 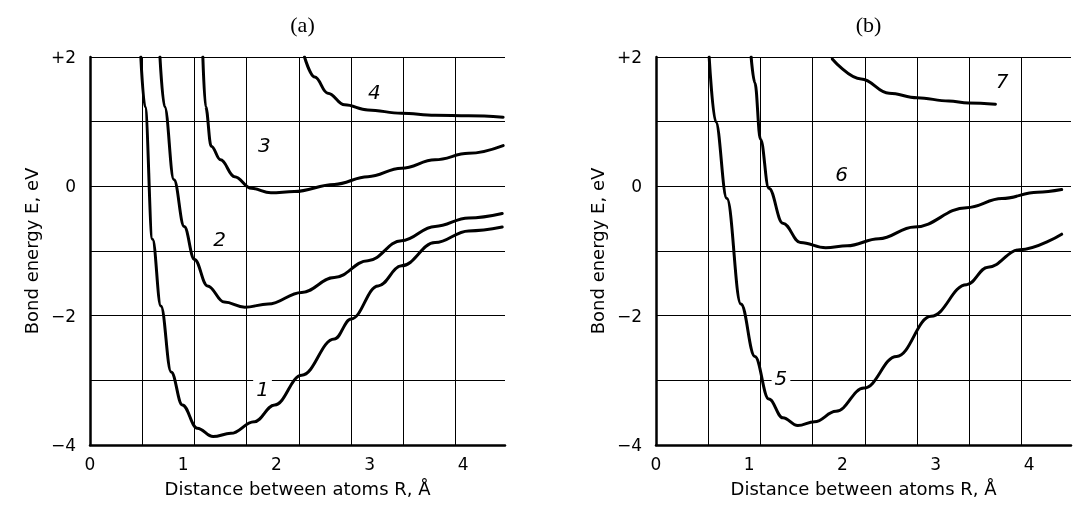 What do you see at coordinates (781, 377) in the screenshot?
I see `annotation: 5` at bounding box center [781, 377].